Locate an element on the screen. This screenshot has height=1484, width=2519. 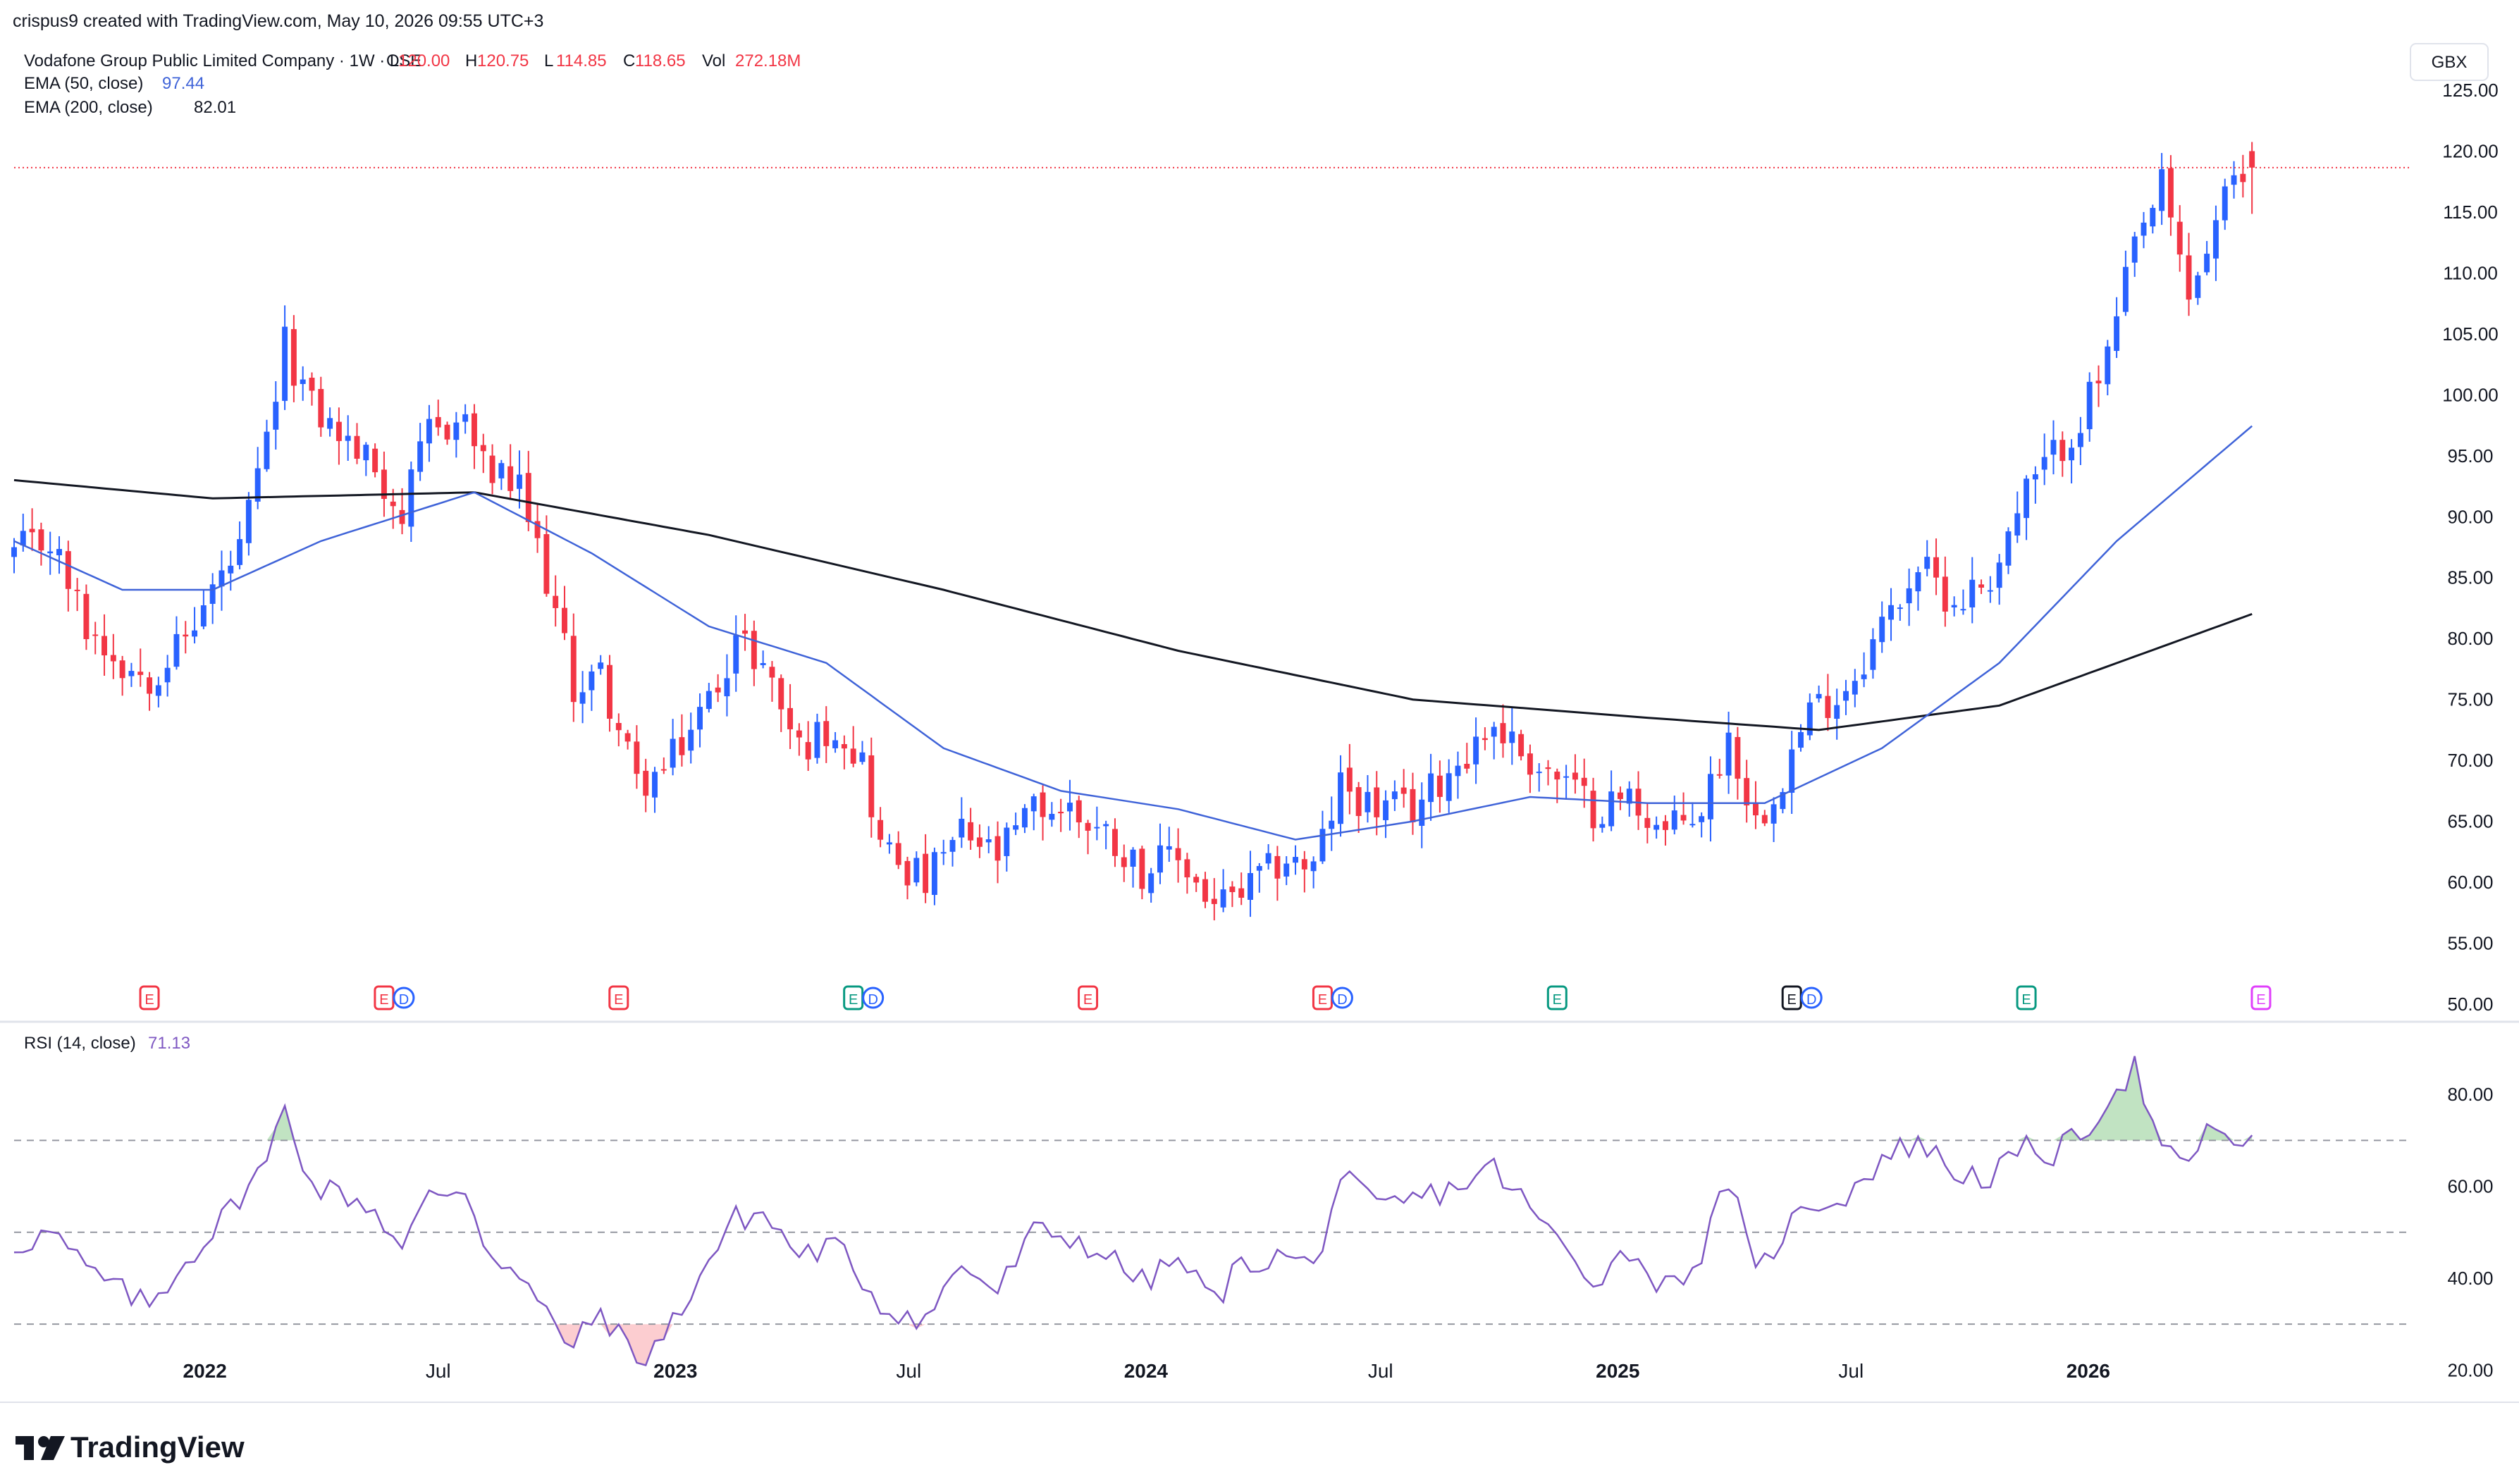
earnings-badge is located at coordinates (1088, 997).